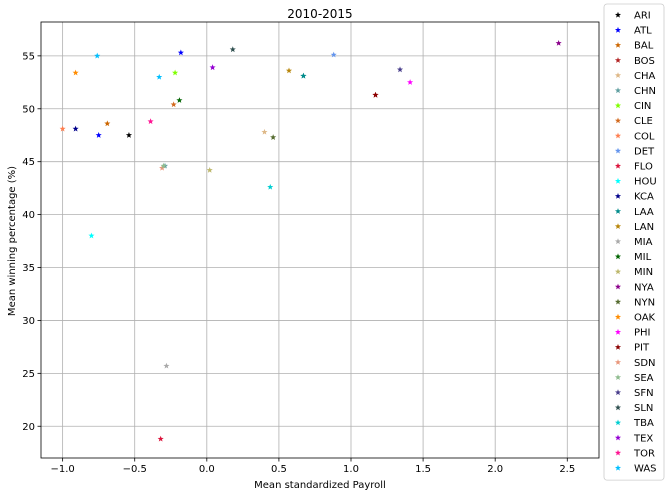  What do you see at coordinates (160, 438) in the screenshot?
I see `point-flo` at bounding box center [160, 438].